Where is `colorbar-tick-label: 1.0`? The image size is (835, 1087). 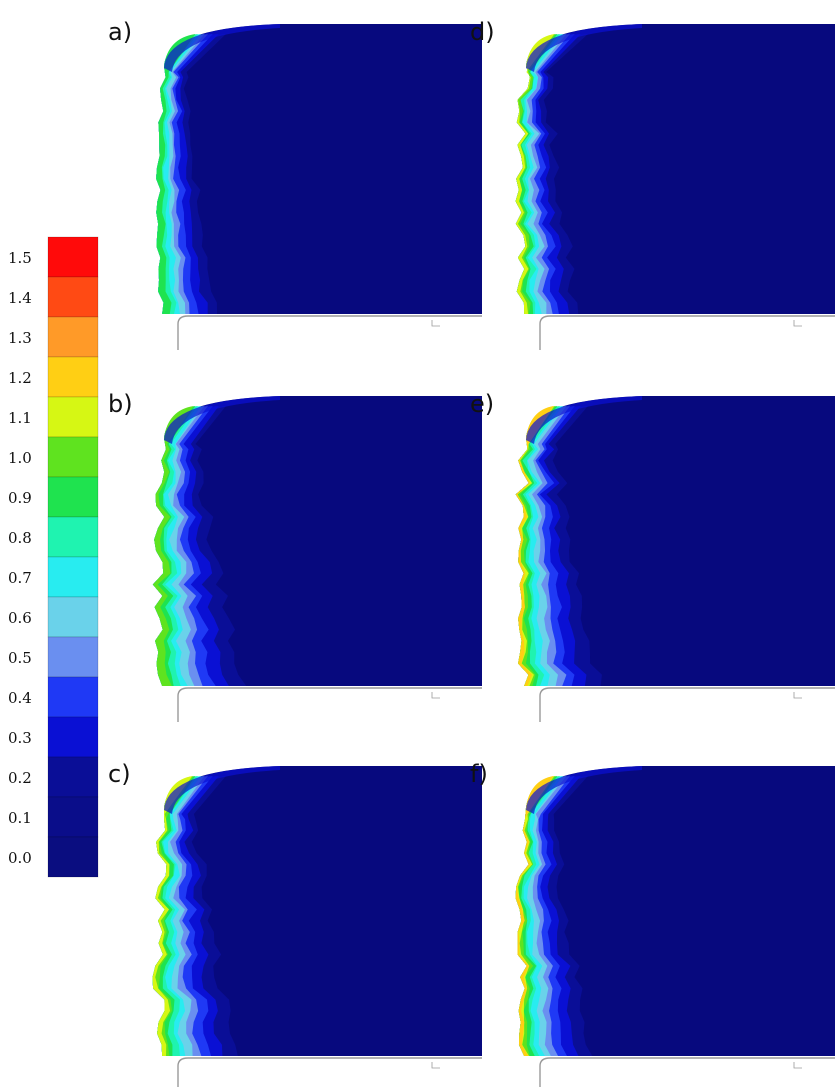 colorbar-tick-label: 1.0 is located at coordinates (20, 458).